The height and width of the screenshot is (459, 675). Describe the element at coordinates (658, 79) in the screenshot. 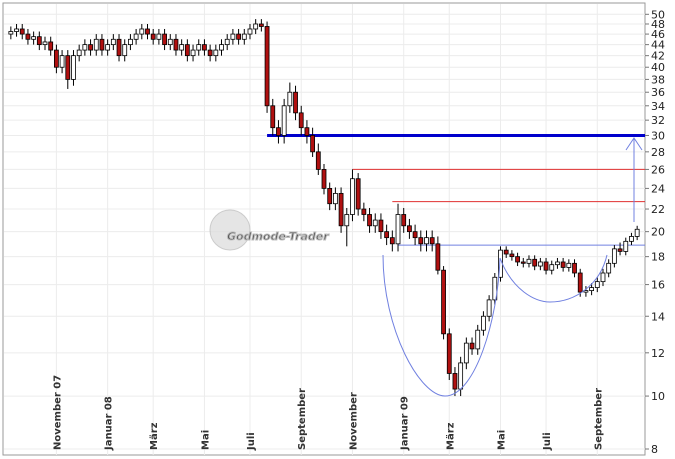

I see `y-tick-label: 38` at that location.